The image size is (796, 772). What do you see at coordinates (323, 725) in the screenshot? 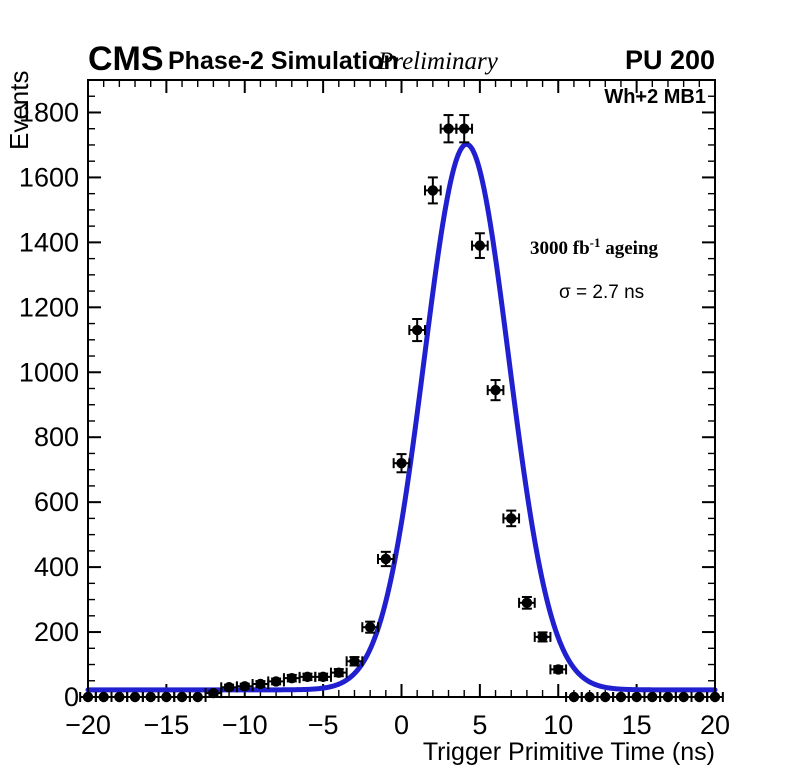
I see `x-tick-label: −5` at bounding box center [323, 725].